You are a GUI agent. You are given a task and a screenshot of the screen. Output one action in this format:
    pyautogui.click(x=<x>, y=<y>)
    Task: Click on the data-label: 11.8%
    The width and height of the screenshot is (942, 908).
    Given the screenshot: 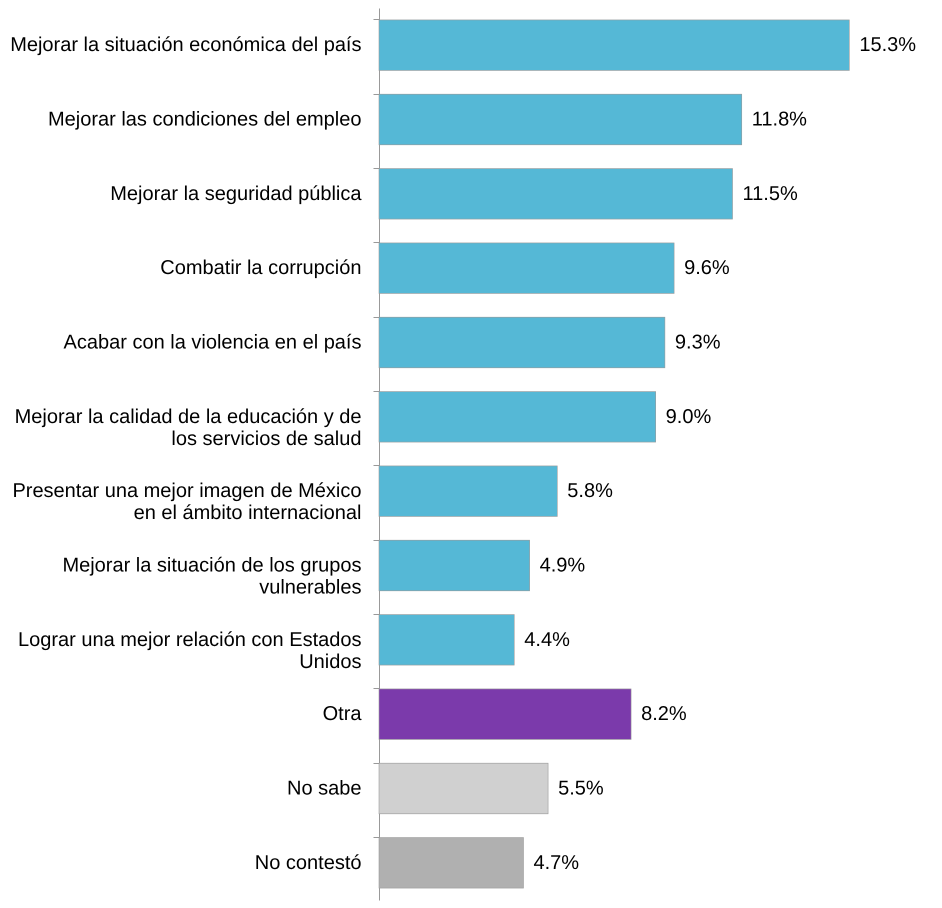 What is the action you would take?
    pyautogui.click(x=780, y=119)
    